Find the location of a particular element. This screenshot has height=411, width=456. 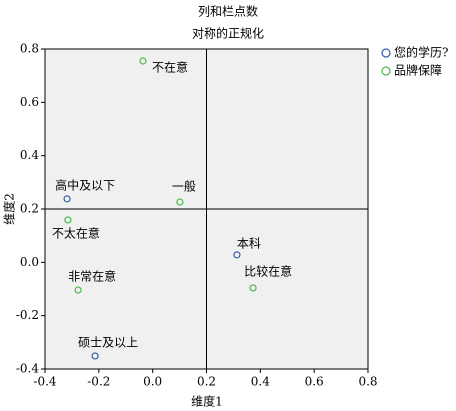

y-tick-label: 0.6 is located at coordinates (29, 102).